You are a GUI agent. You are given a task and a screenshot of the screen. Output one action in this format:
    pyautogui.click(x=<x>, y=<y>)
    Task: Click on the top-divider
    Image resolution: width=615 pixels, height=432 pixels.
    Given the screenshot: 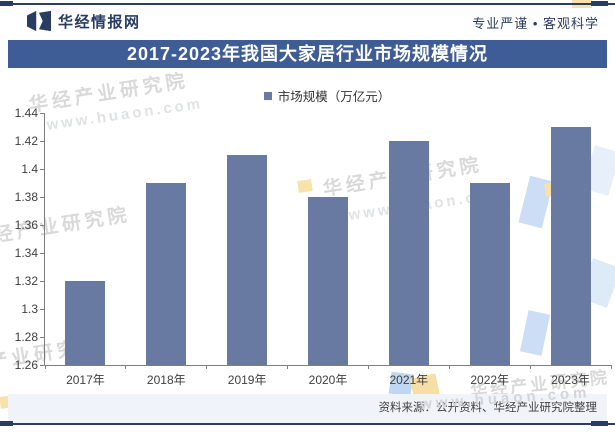 What is the action you would take?
    pyautogui.click(x=307, y=4)
    